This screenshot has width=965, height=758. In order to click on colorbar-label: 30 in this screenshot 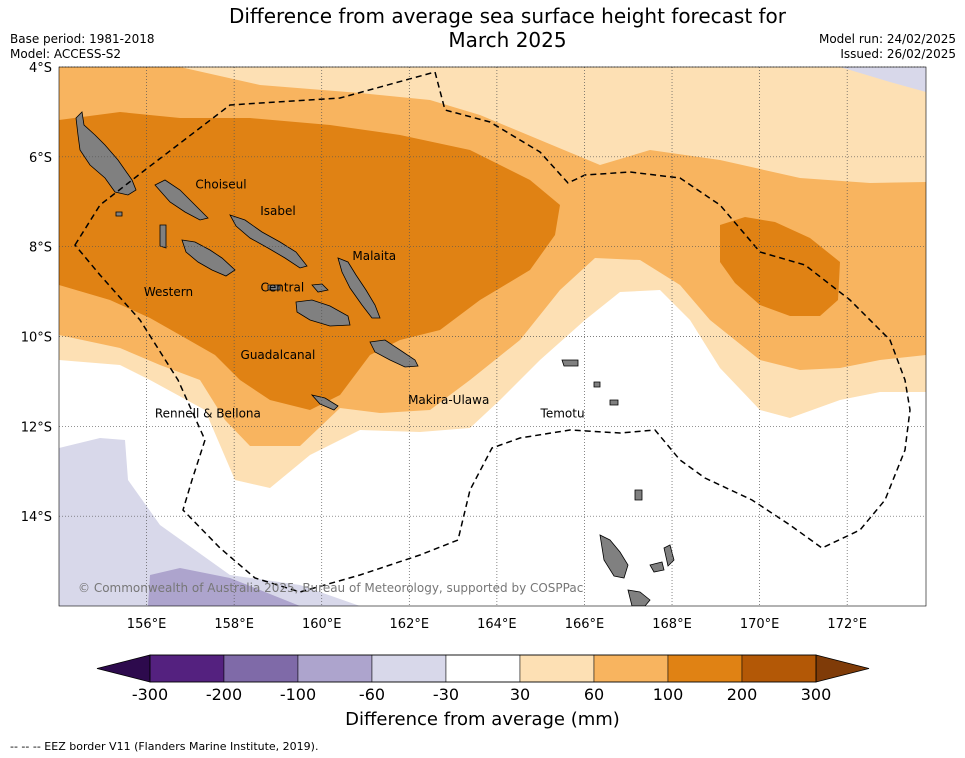, I will do `click(520, 694)`.